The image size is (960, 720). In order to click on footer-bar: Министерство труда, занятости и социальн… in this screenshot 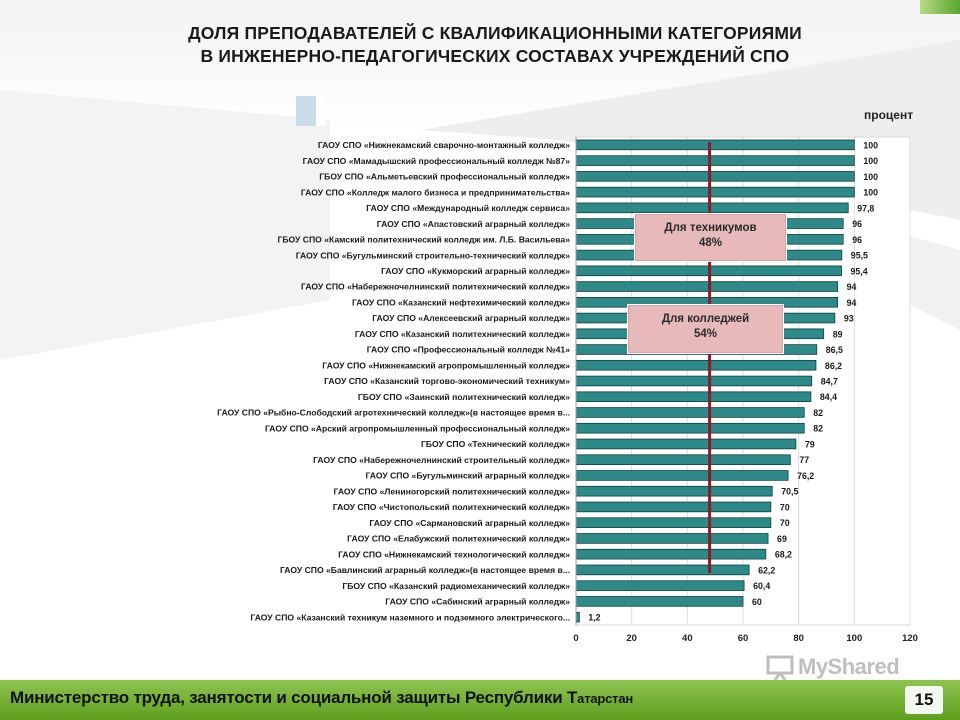, I will do `click(480, 700)`.